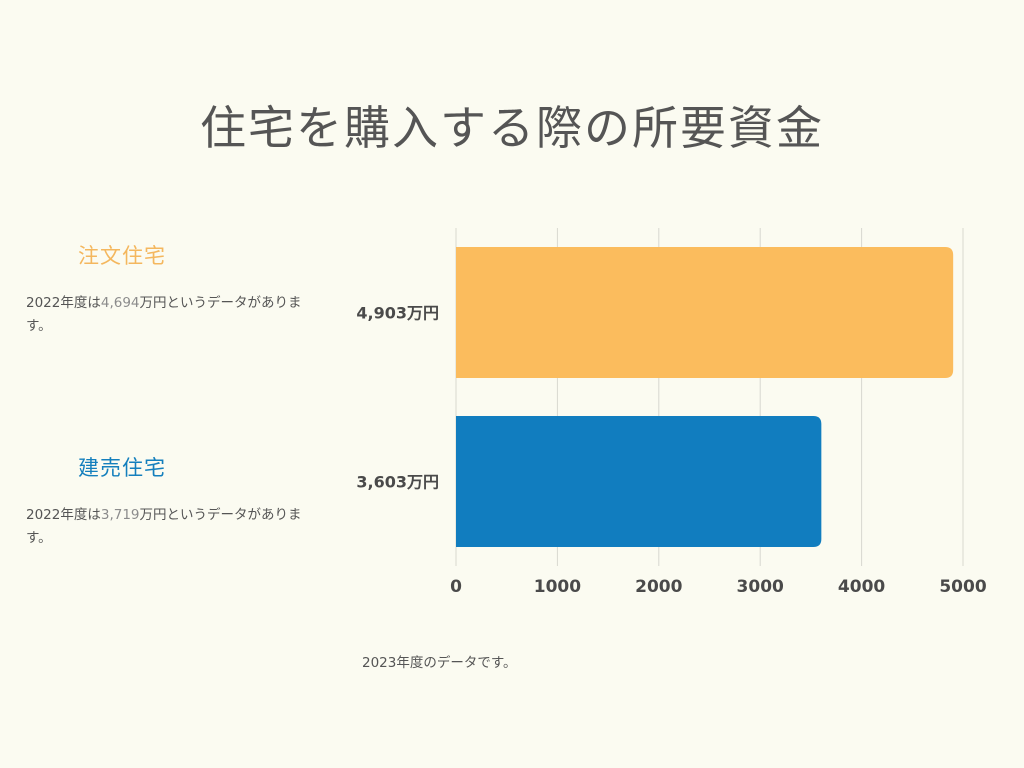 The height and width of the screenshot is (768, 1024). Describe the element at coordinates (397, 313) in the screenshot. I see `bar-value-label: 4,903万円` at that location.